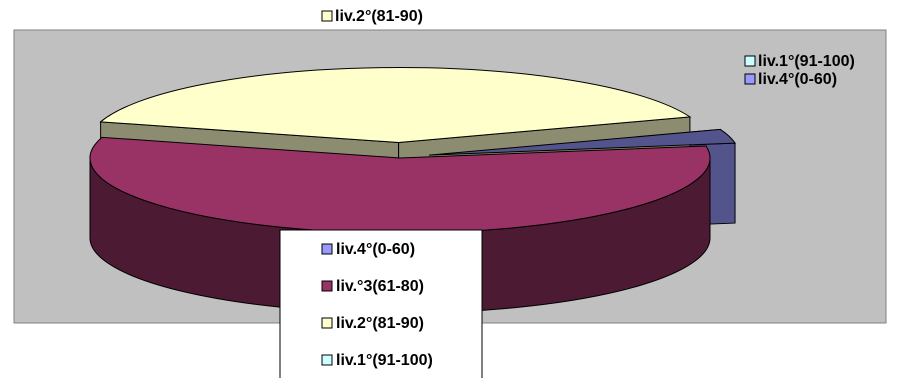  Describe the element at coordinates (806, 61) in the screenshot. I see `data-label: liv.1°(91-100)` at that location.